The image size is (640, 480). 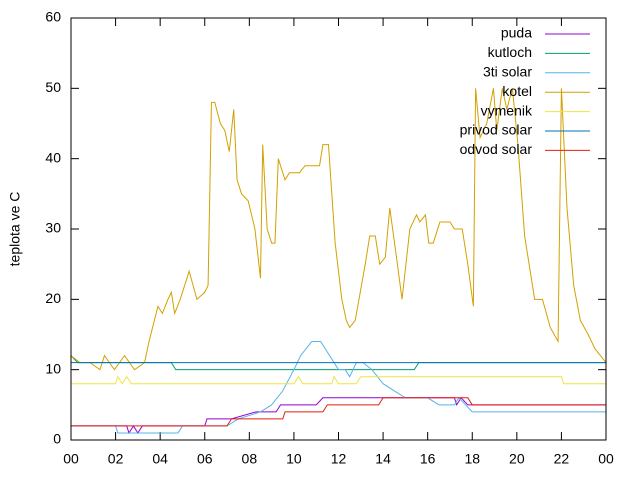 What do you see at coordinates (516, 33) in the screenshot?
I see `legend-label: puda` at bounding box center [516, 33].